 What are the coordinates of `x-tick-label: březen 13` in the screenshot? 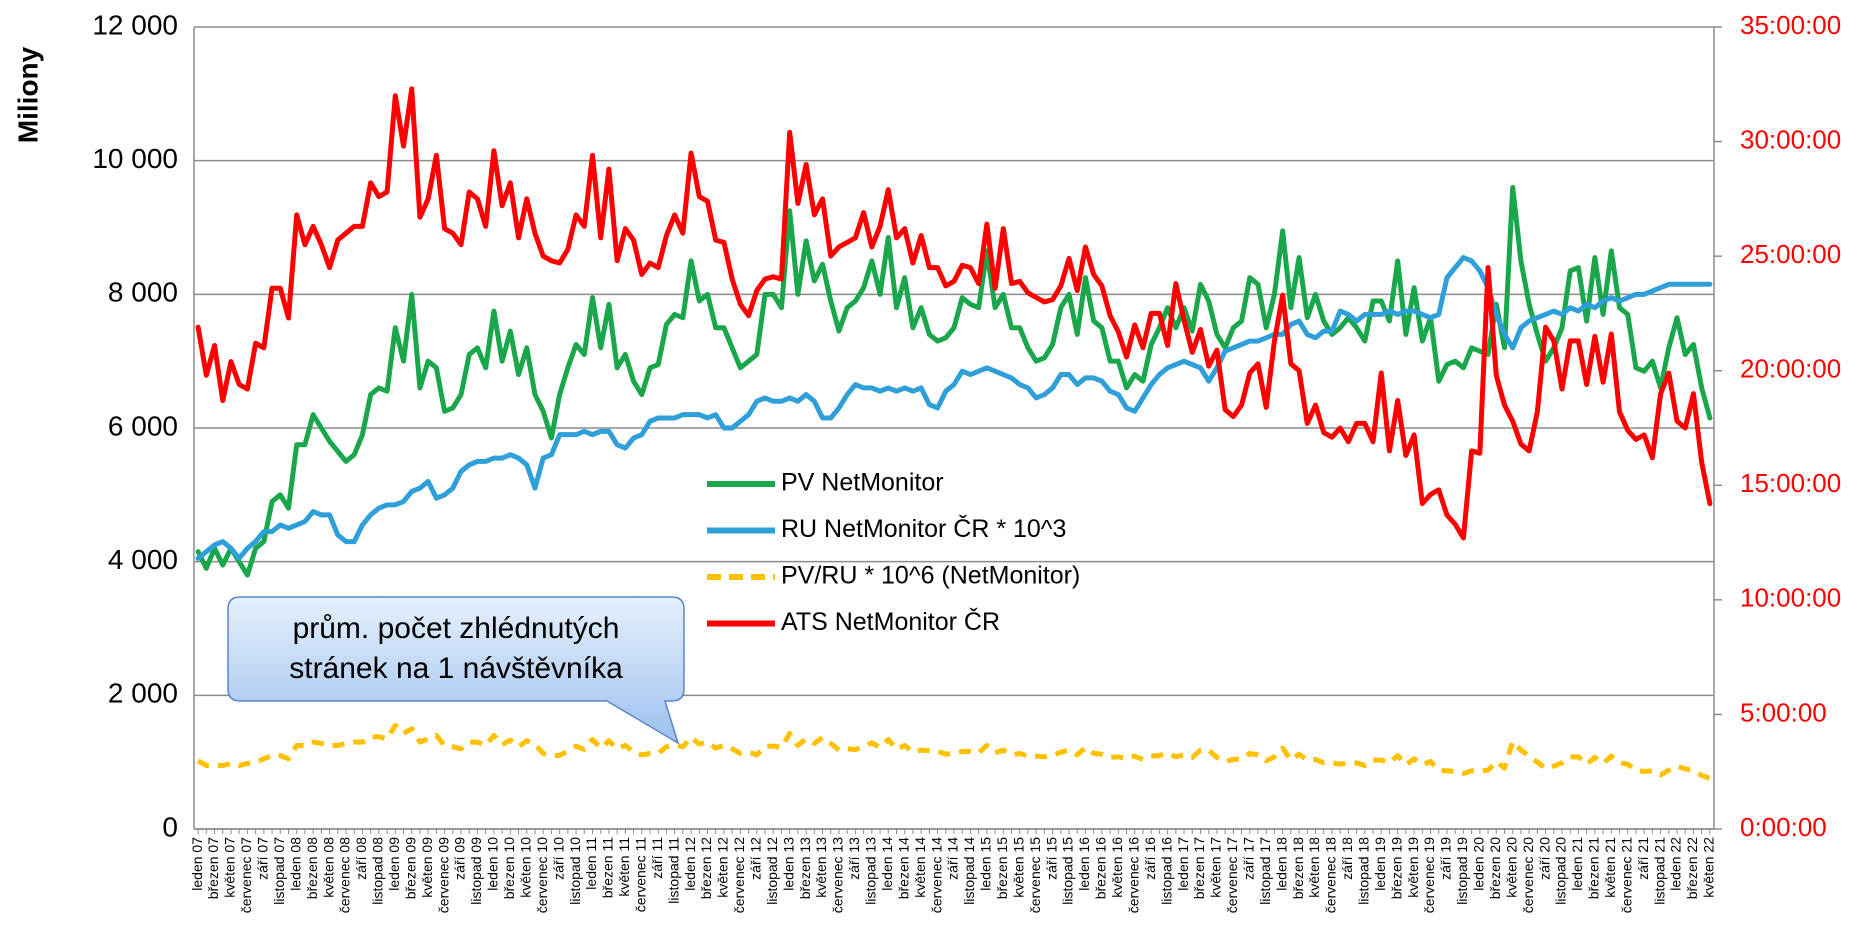 It's located at (805, 868).